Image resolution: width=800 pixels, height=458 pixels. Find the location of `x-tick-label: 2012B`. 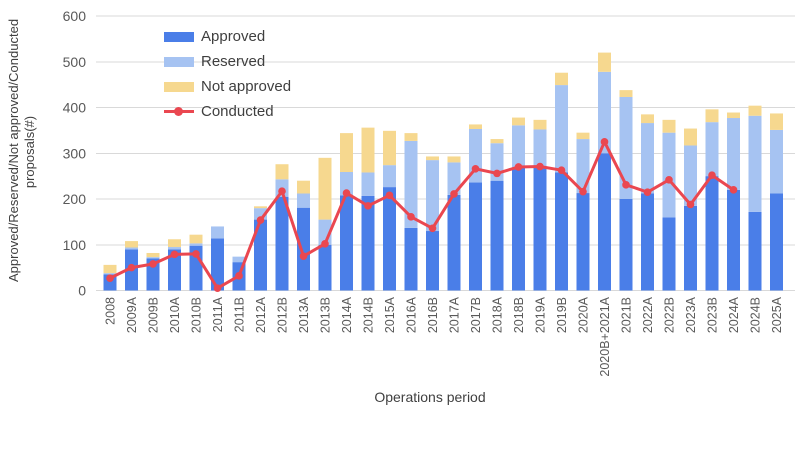

x-tick-label: 2012B is located at coordinates (283, 315).